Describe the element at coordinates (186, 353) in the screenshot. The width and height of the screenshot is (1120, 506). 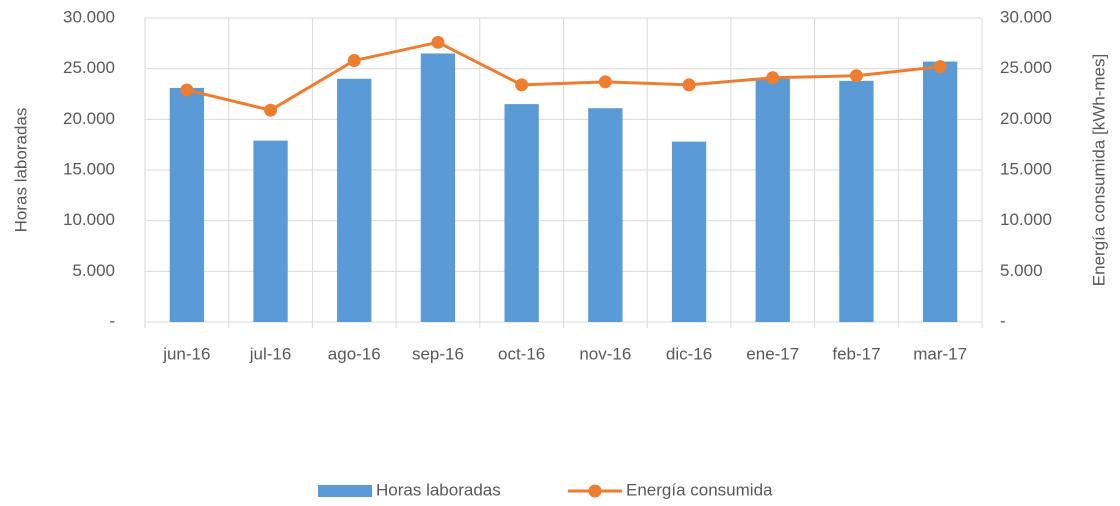
I see `x-tick-label: jun-16` at that location.